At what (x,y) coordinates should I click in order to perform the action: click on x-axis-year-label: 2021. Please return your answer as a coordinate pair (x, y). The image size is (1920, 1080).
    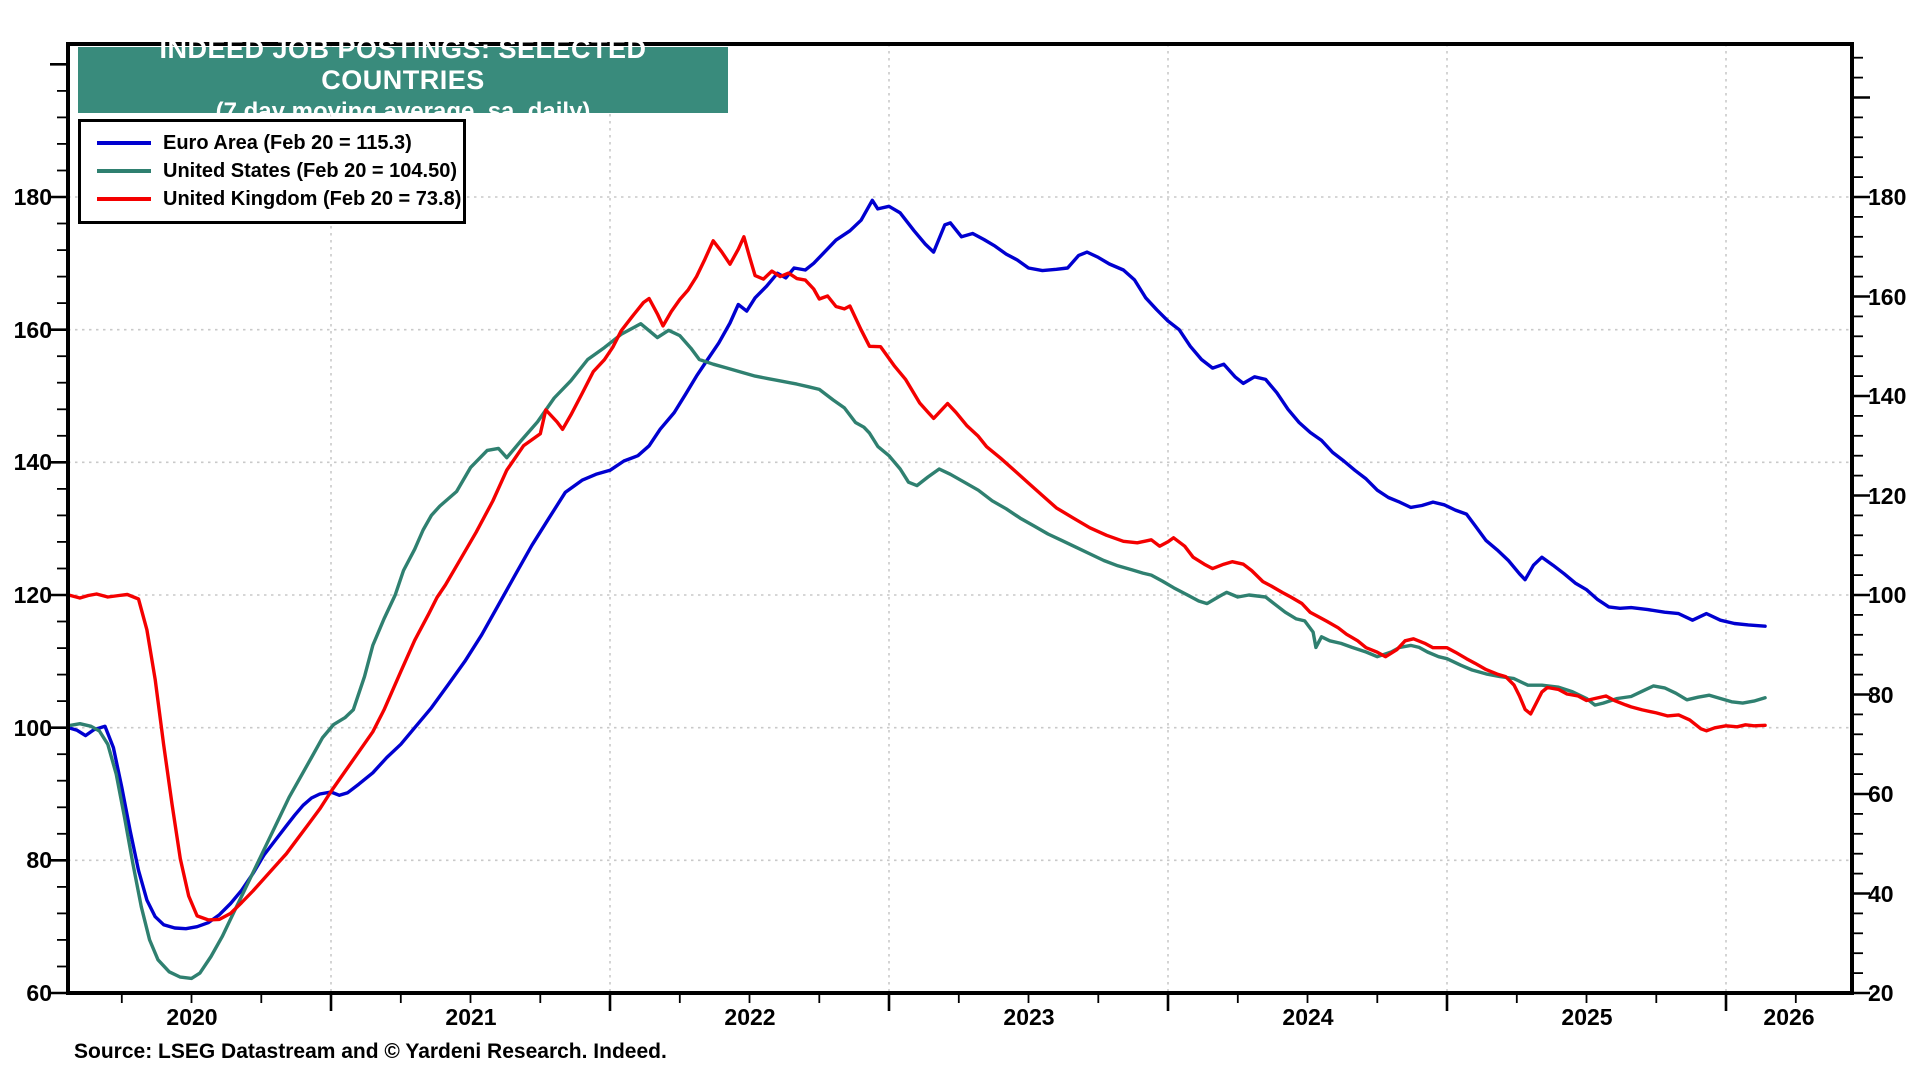
    Looking at the image, I should click on (471, 1017).